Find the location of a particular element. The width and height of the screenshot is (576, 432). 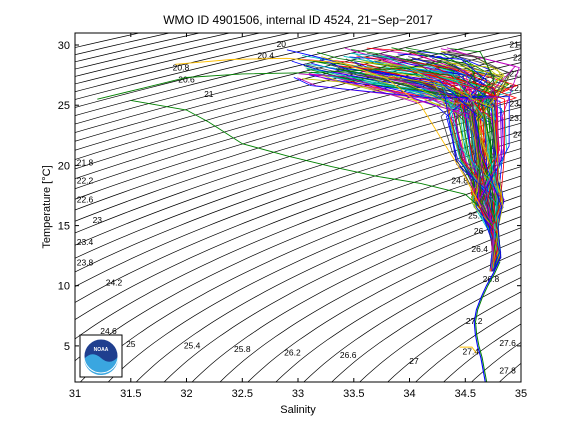

x-tick-label: 31.5 is located at coordinates (130, 394).